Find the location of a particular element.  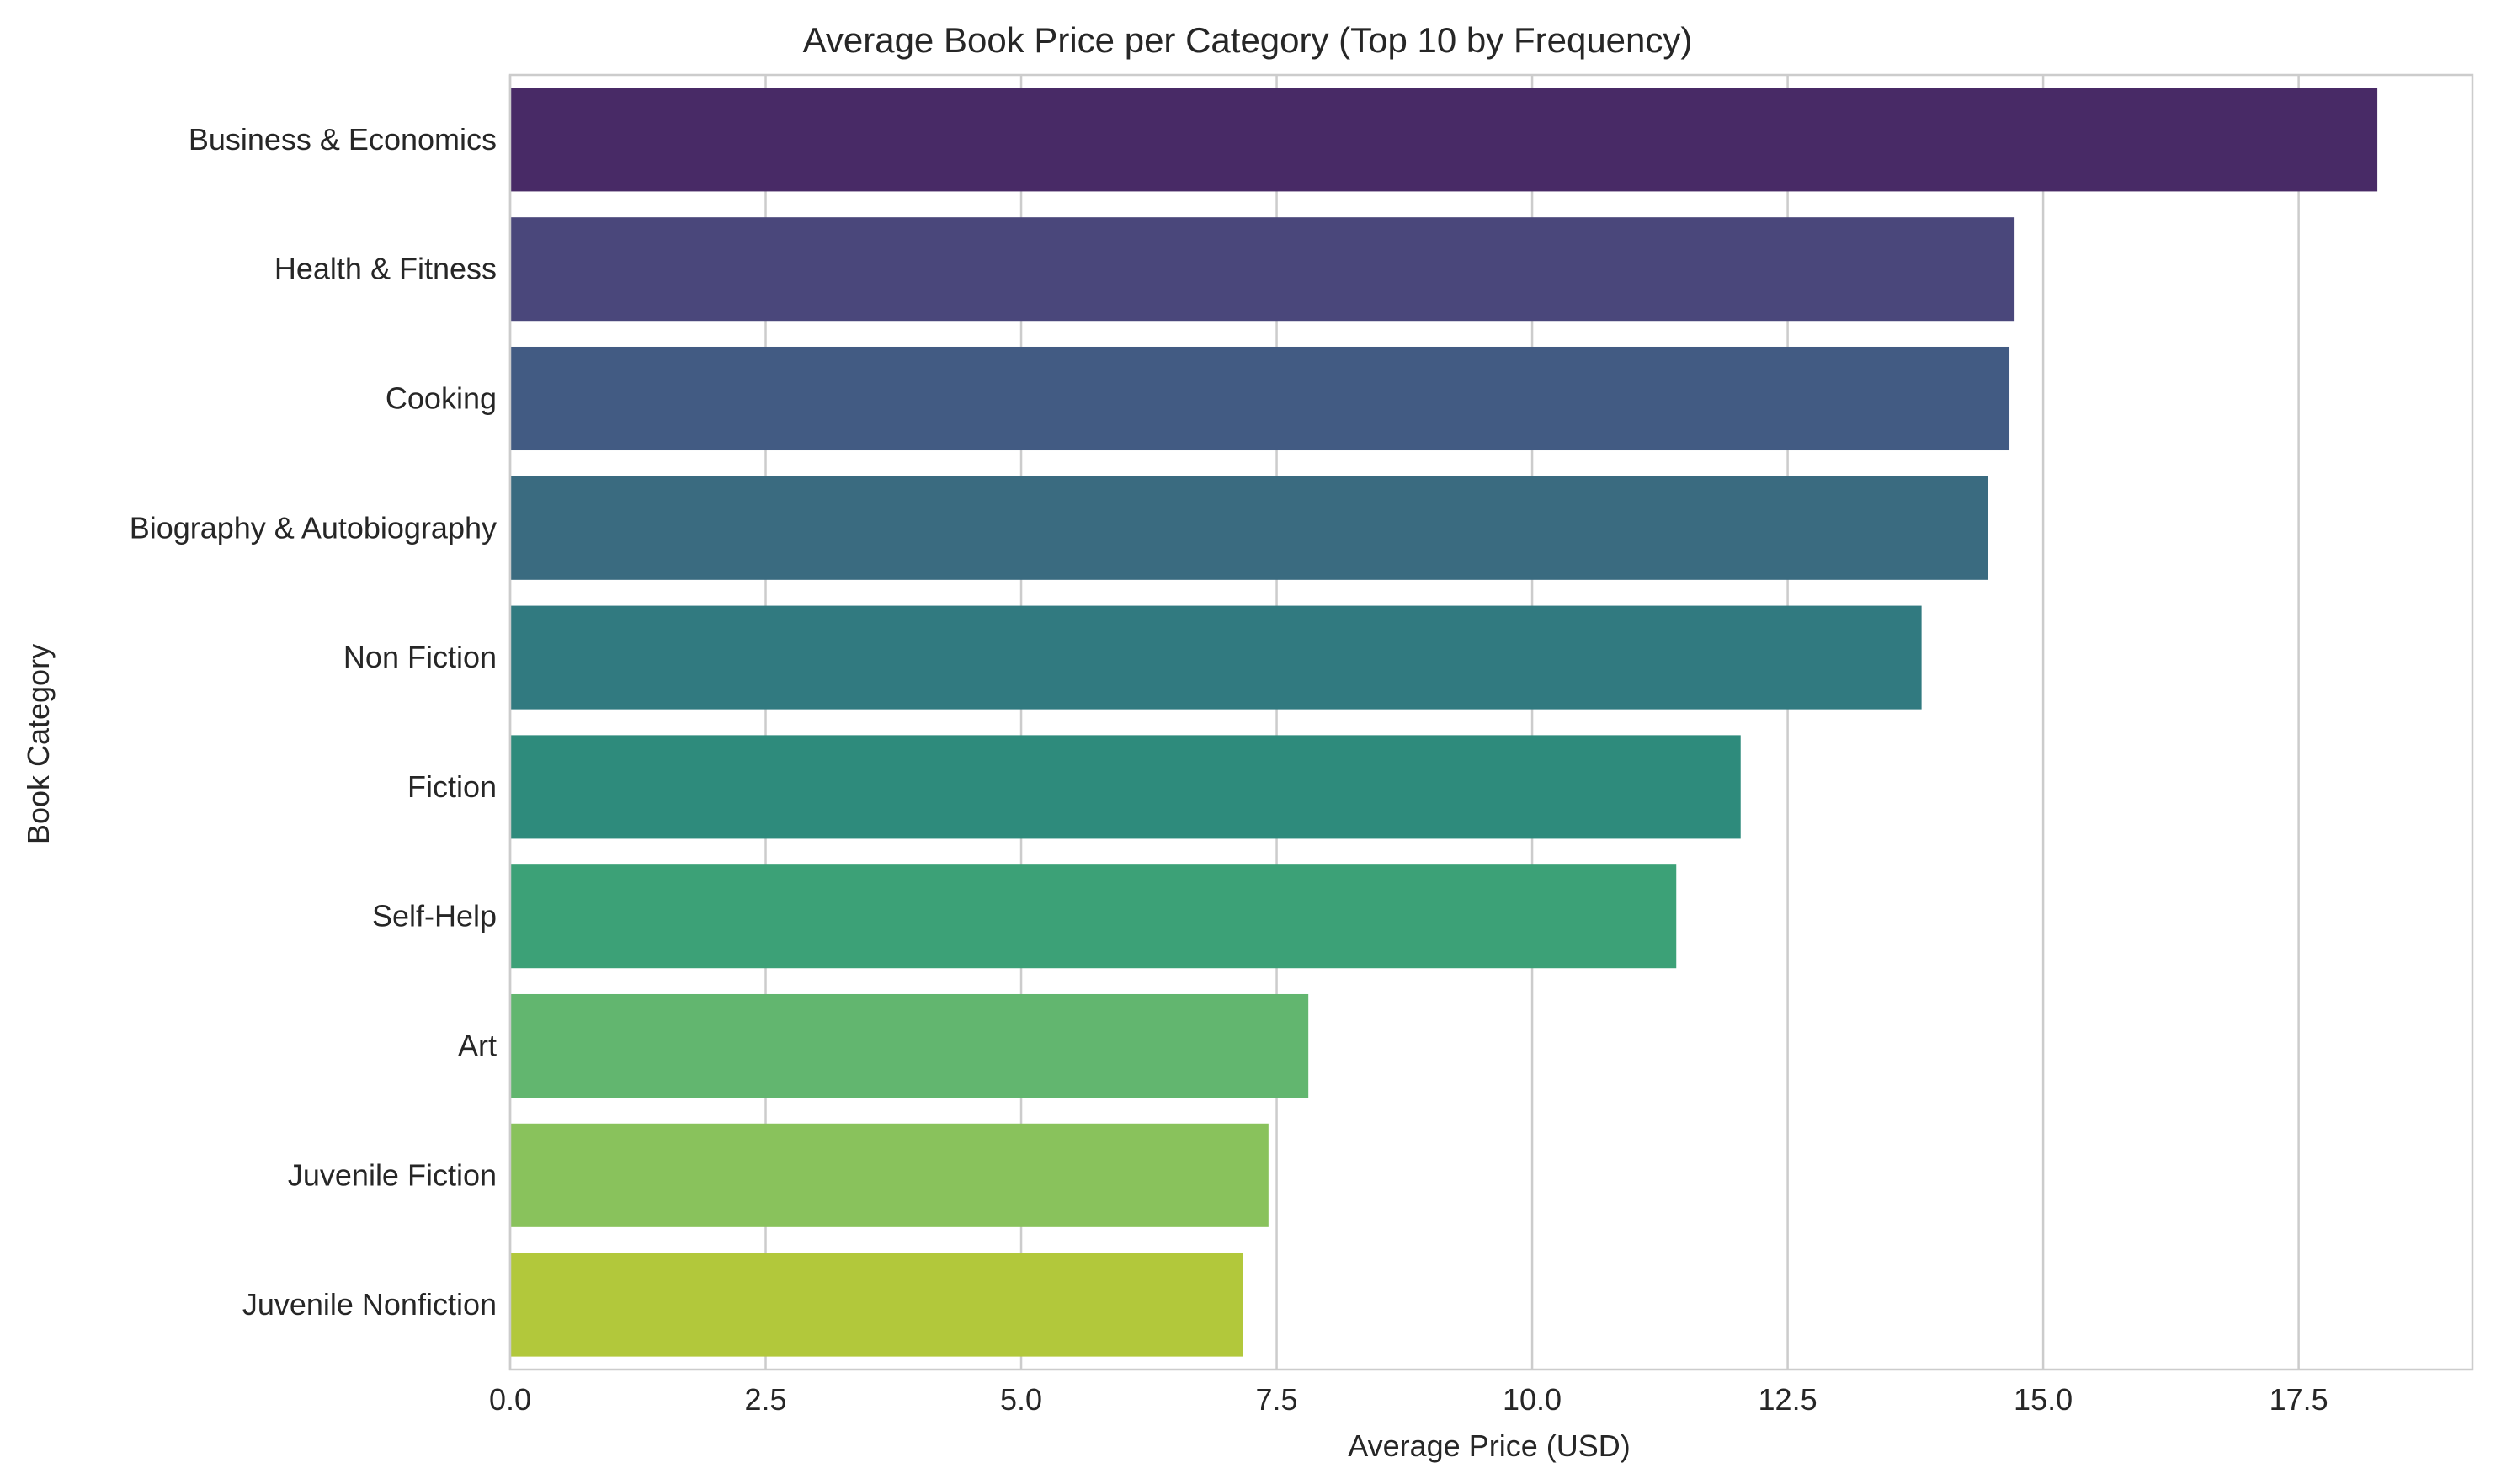

y-tick-label: Art is located at coordinates (477, 1046).